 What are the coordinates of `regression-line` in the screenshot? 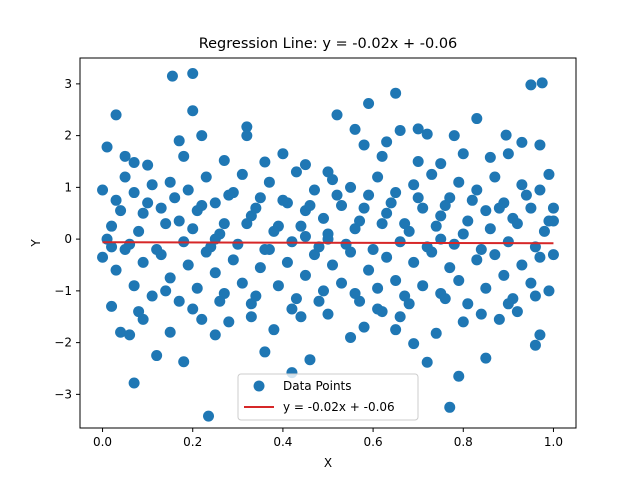 It's located at (328, 243).